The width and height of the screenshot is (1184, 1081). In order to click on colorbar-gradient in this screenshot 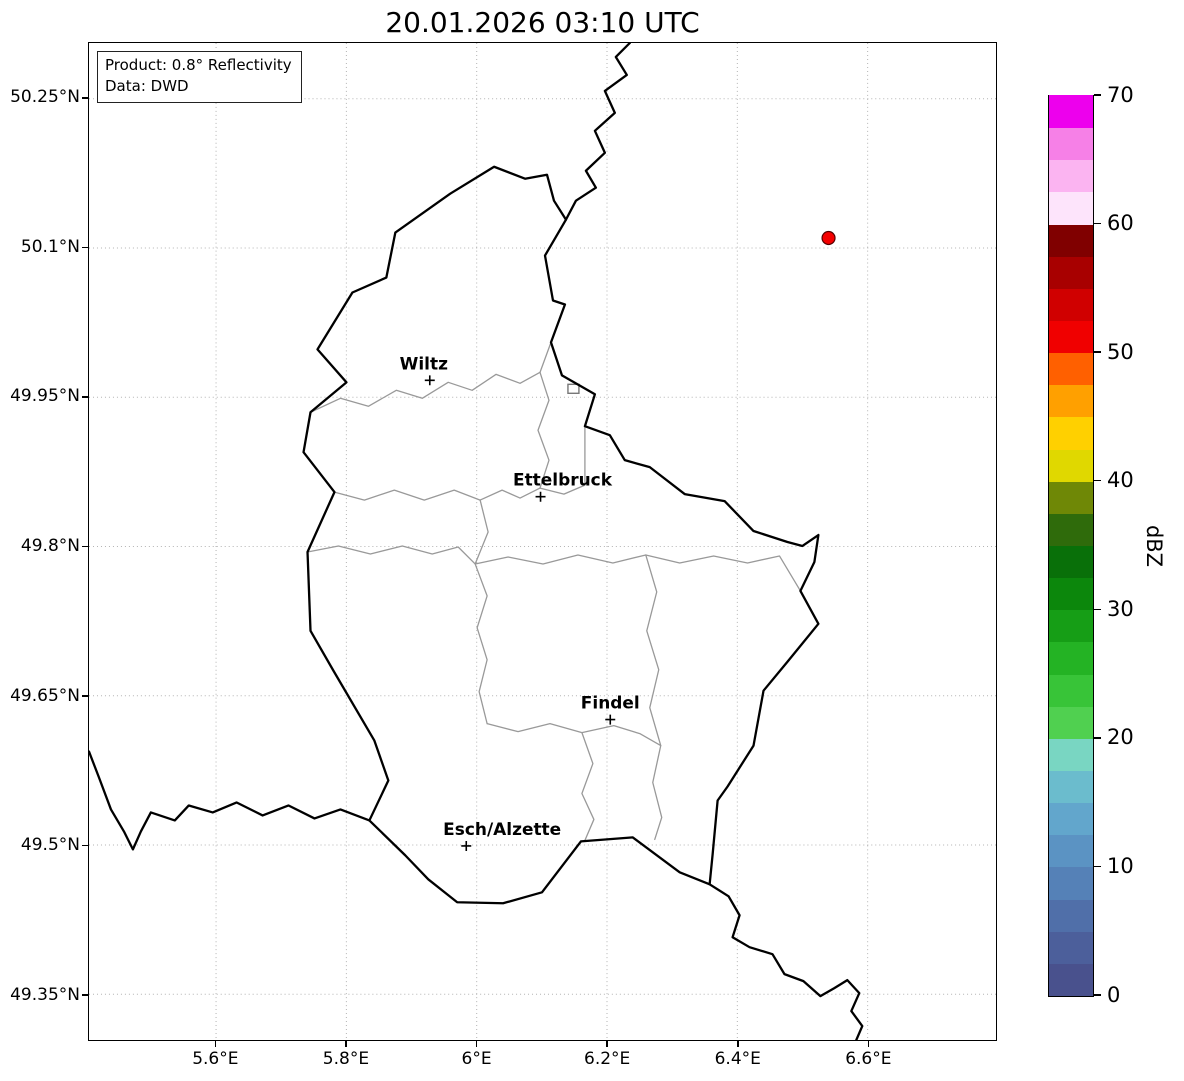, I will do `click(1071, 546)`.